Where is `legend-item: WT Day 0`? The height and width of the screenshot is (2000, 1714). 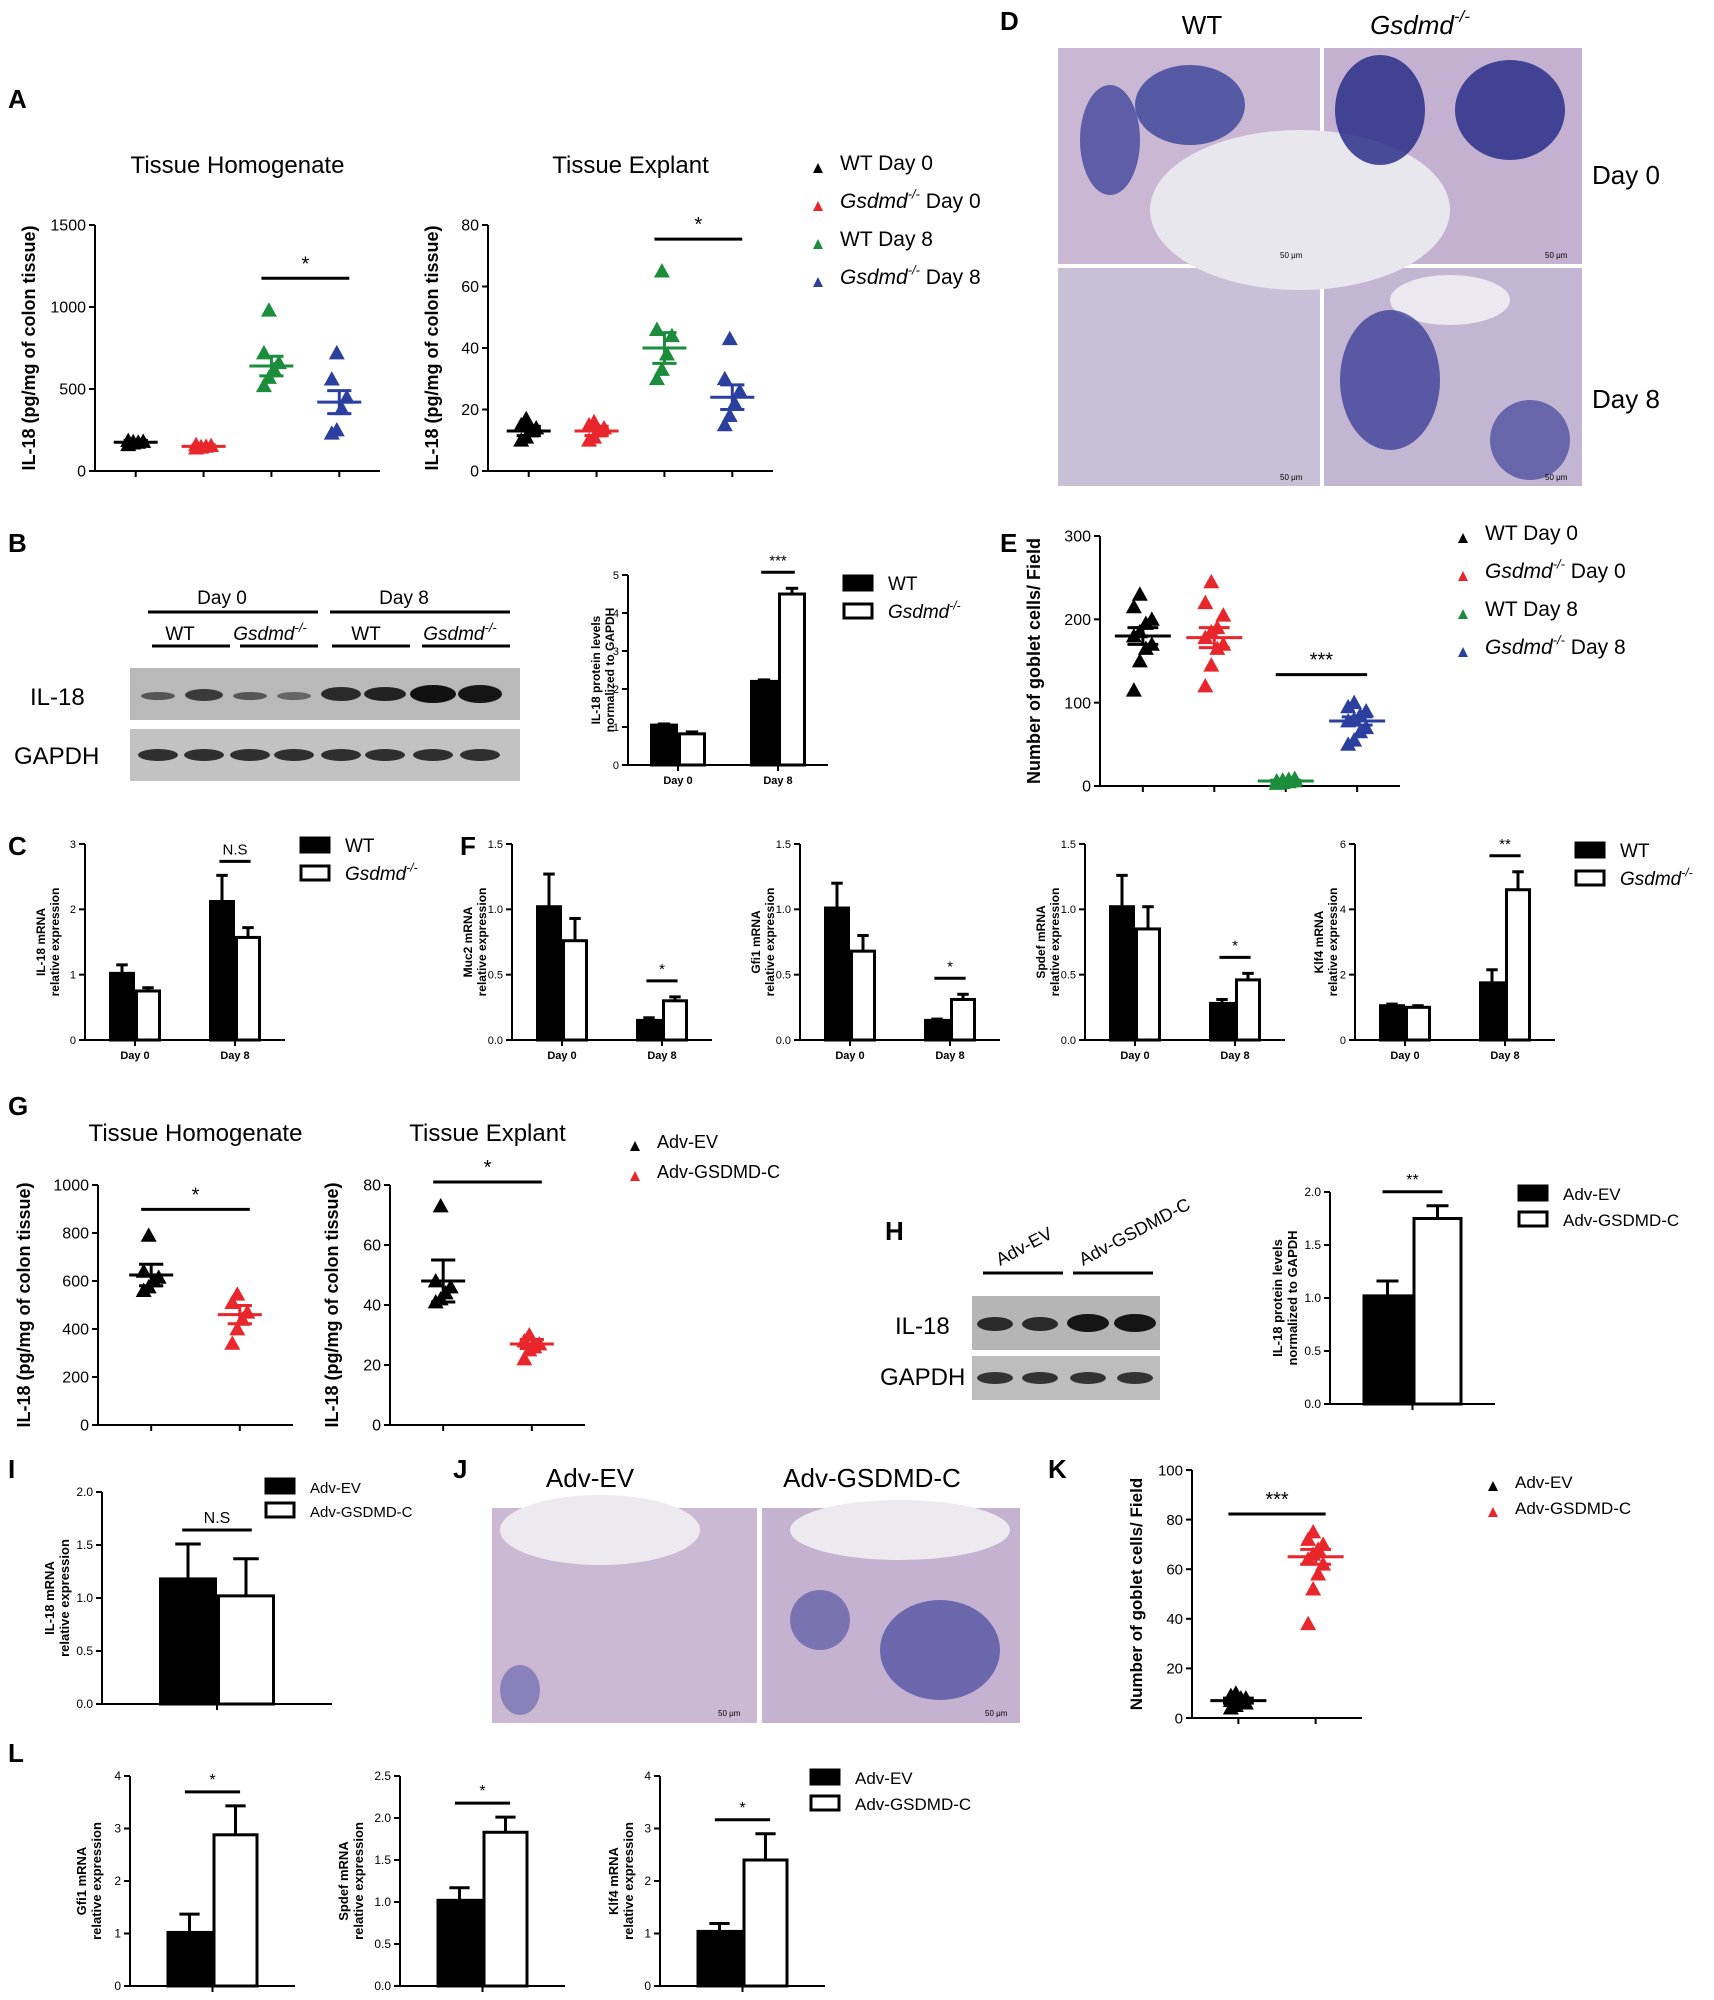 legend-item: WT Day 0 is located at coordinates (873, 163).